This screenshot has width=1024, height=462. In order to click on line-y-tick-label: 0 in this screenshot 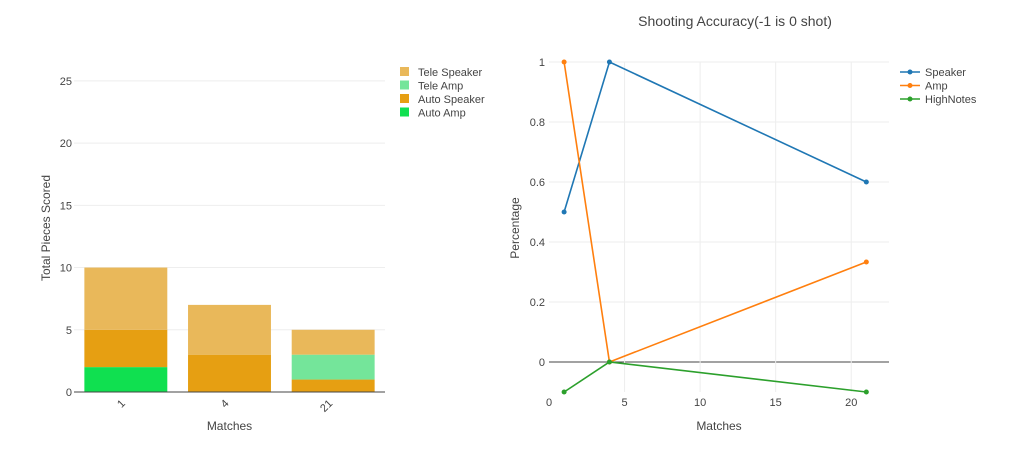, I will do `click(542, 363)`.